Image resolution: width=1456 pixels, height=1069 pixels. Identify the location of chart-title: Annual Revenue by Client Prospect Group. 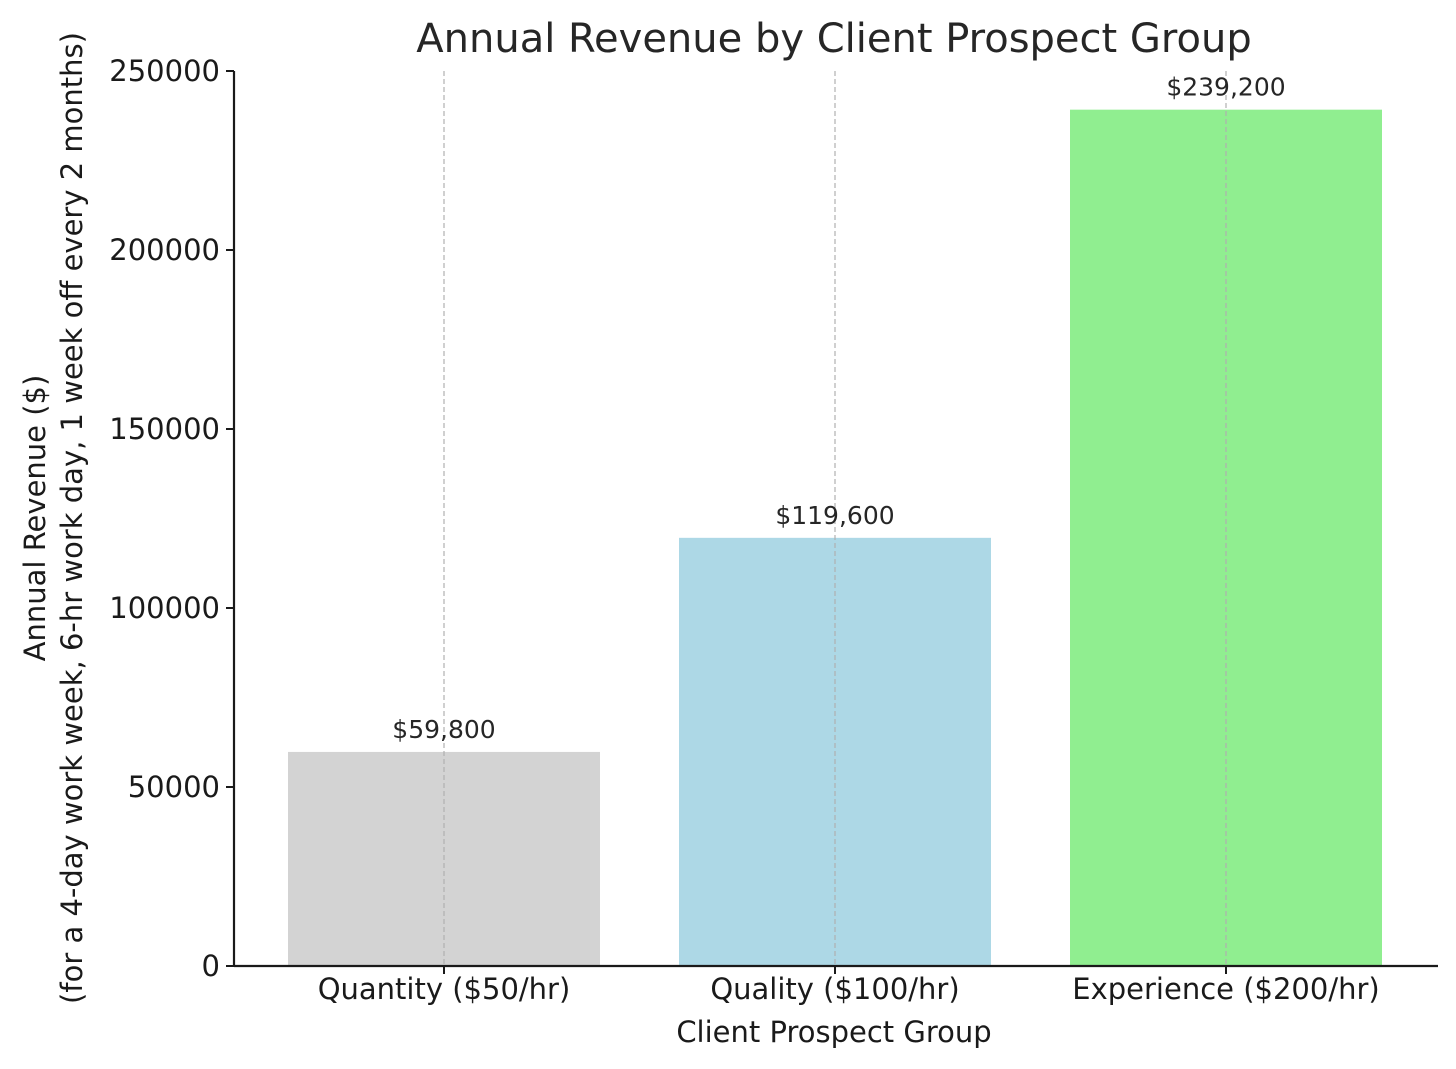
(833, 39).